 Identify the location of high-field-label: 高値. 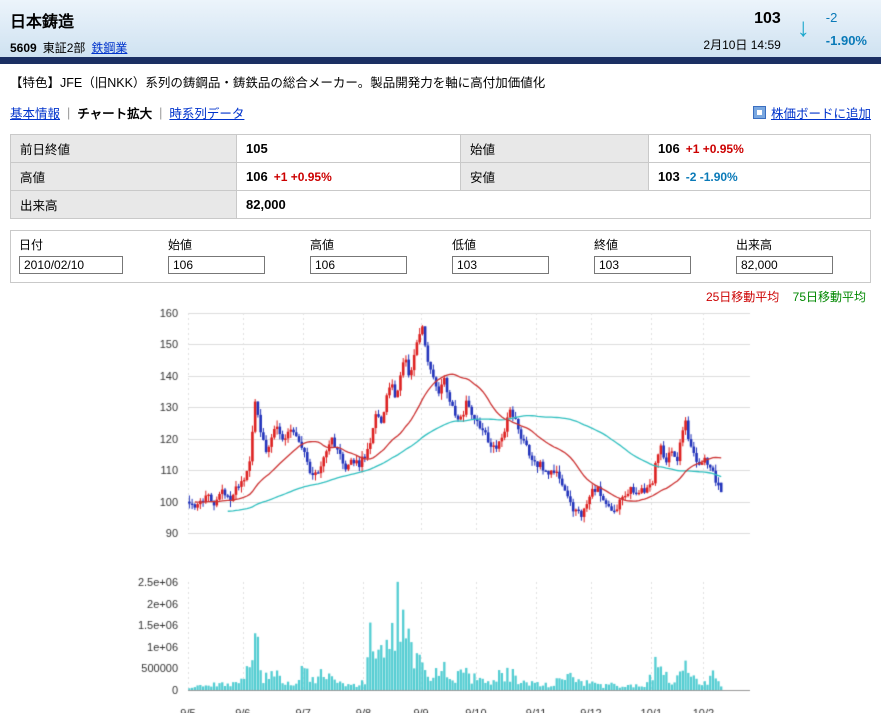
(322, 245).